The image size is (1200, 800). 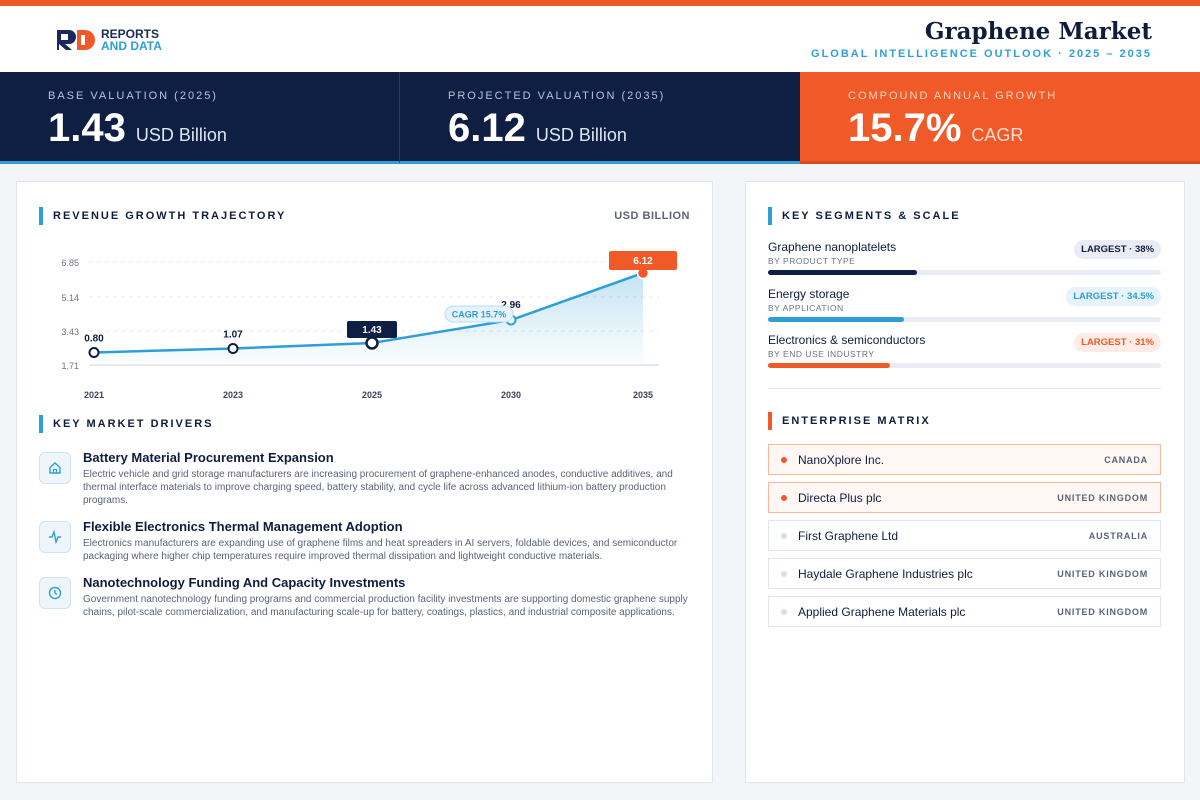 I want to click on data-label: 0.80, so click(x=94, y=339).